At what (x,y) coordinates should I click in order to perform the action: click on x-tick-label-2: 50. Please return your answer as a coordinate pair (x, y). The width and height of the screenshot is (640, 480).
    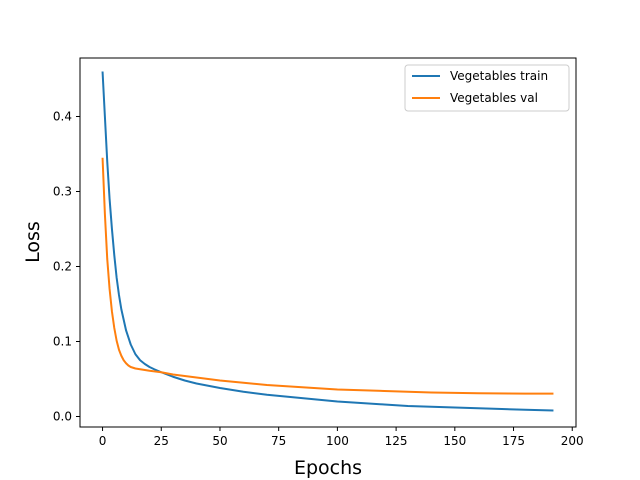
    Looking at the image, I should click on (219, 441).